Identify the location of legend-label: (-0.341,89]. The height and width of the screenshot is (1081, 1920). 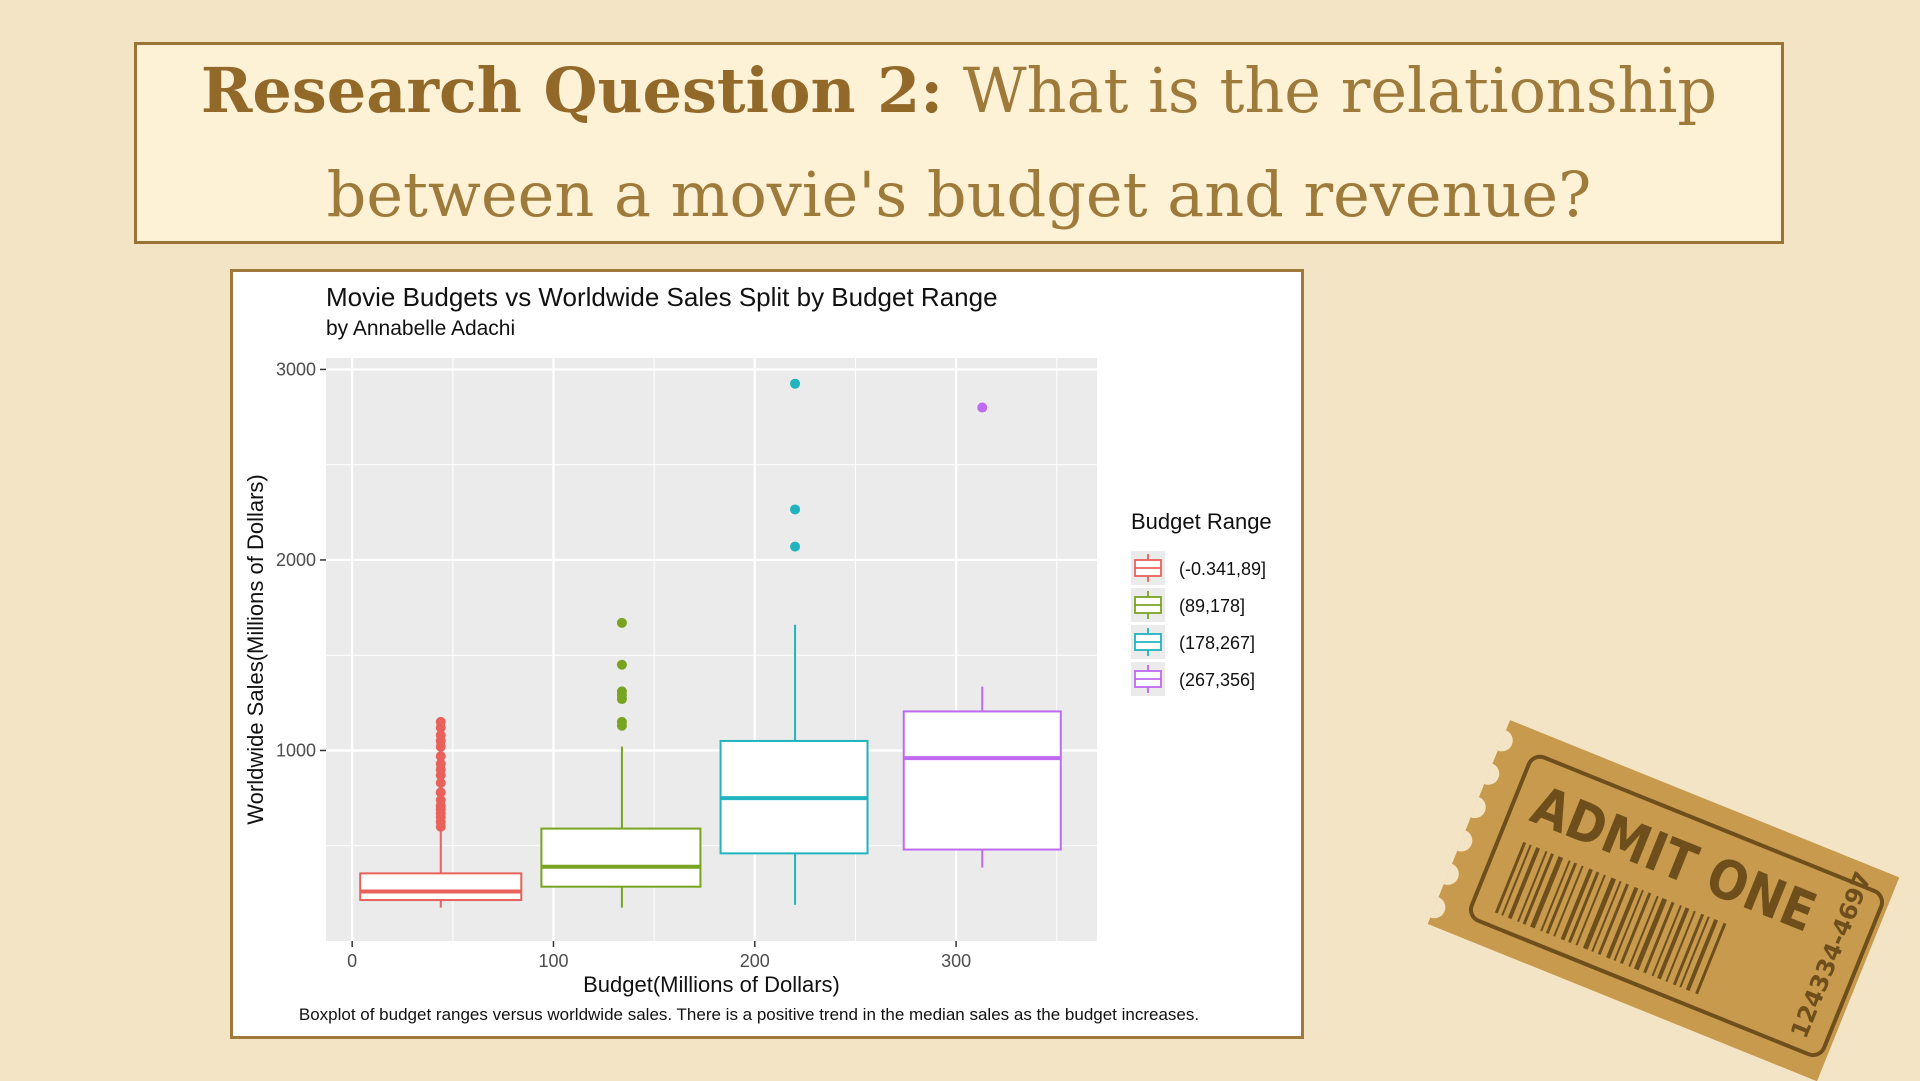
(1222, 569).